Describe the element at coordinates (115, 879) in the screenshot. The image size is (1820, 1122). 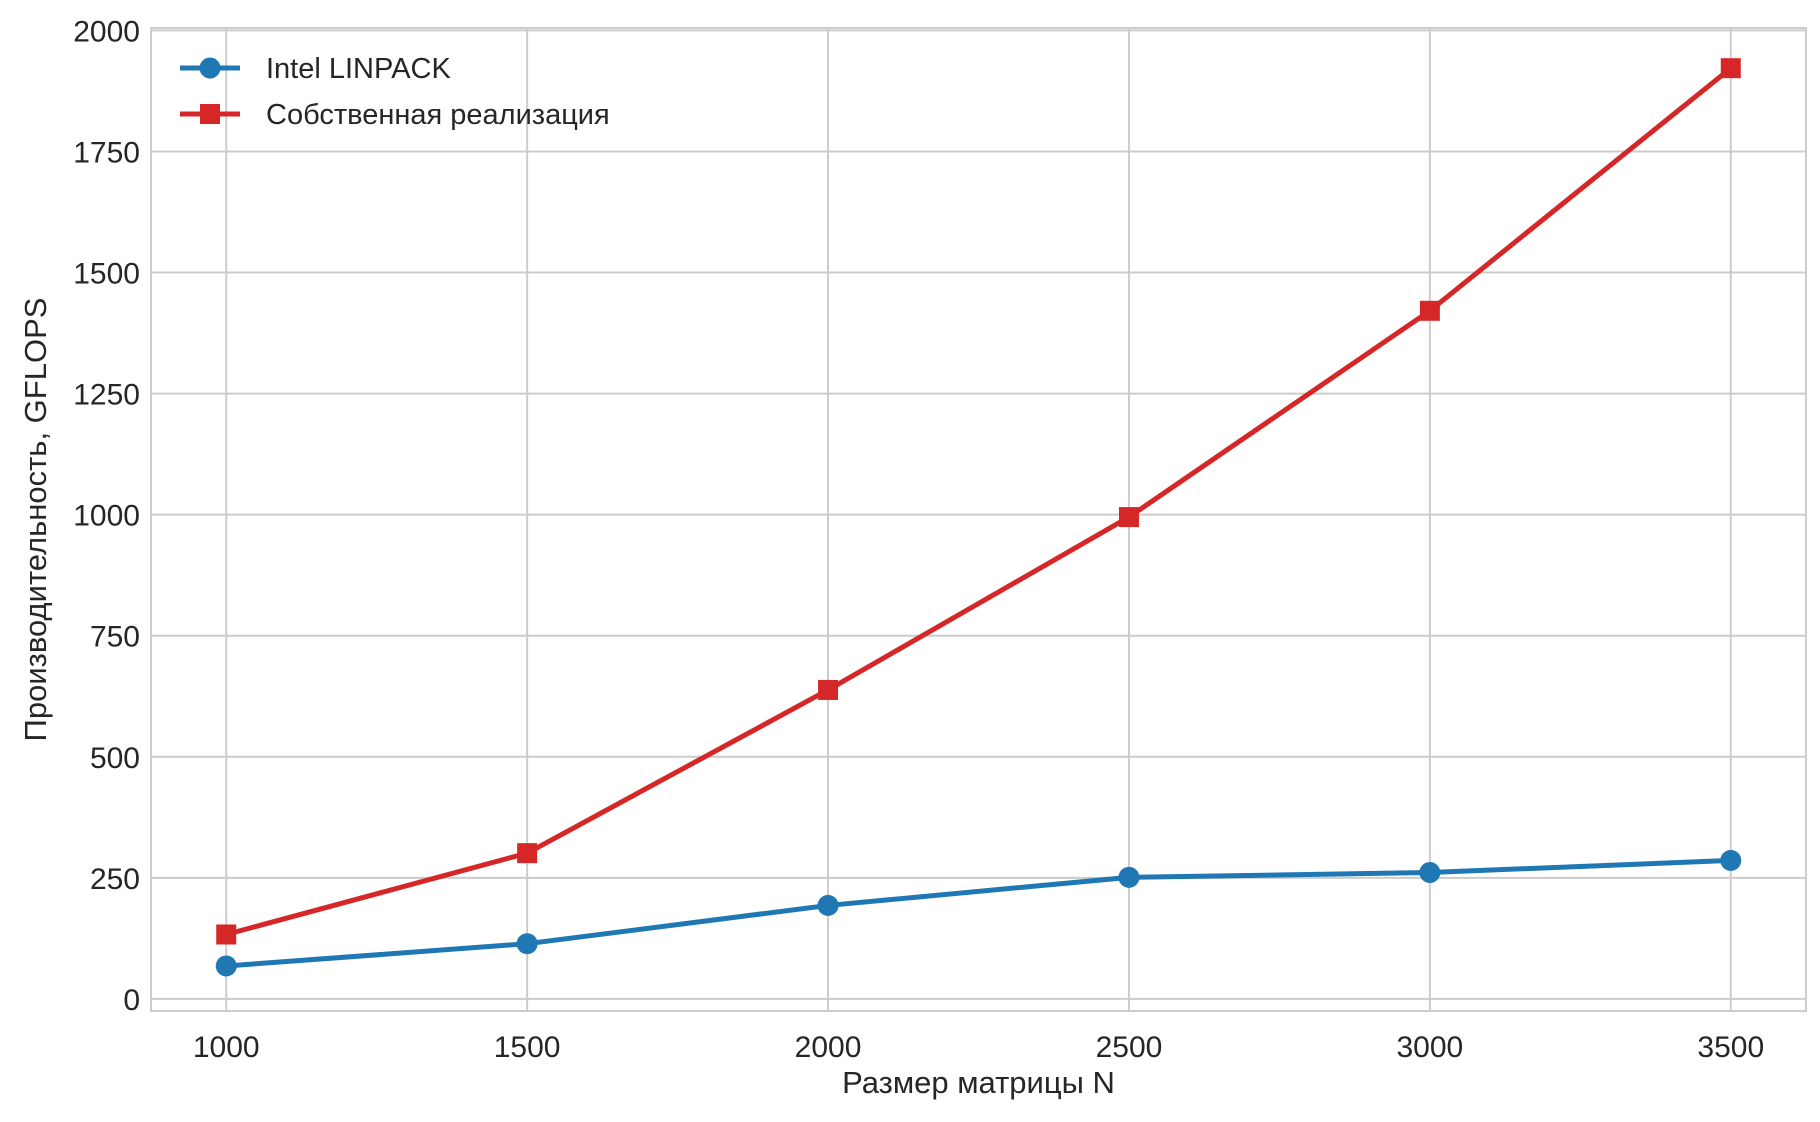
I see `y-tick-label: 250` at that location.